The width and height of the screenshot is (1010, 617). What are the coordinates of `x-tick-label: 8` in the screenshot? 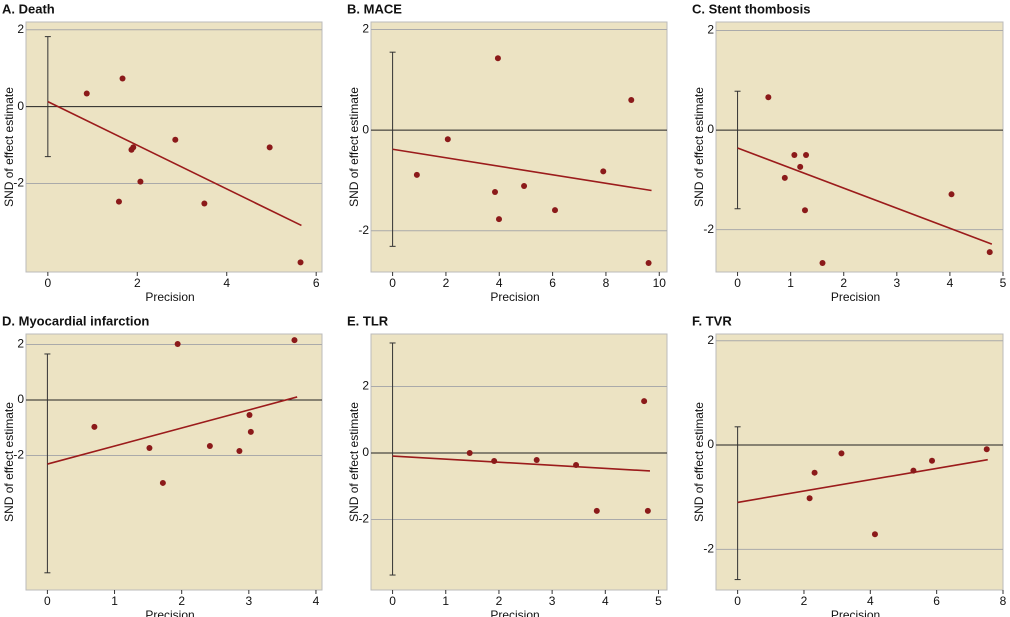 It's located at (606, 283).